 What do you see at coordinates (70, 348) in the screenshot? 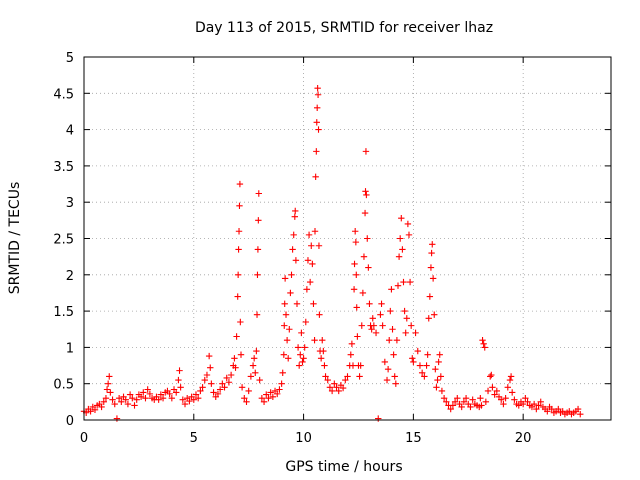
I see `y-tick-label: 1` at bounding box center [70, 348].